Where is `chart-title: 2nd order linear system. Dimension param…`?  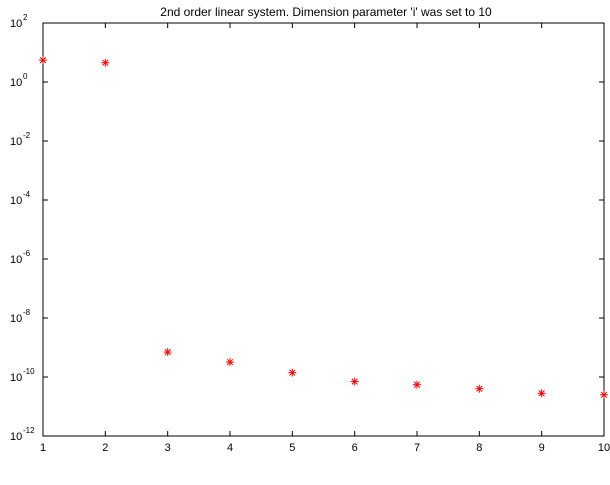
chart-title: 2nd order linear system. Dimension param… is located at coordinates (326, 12).